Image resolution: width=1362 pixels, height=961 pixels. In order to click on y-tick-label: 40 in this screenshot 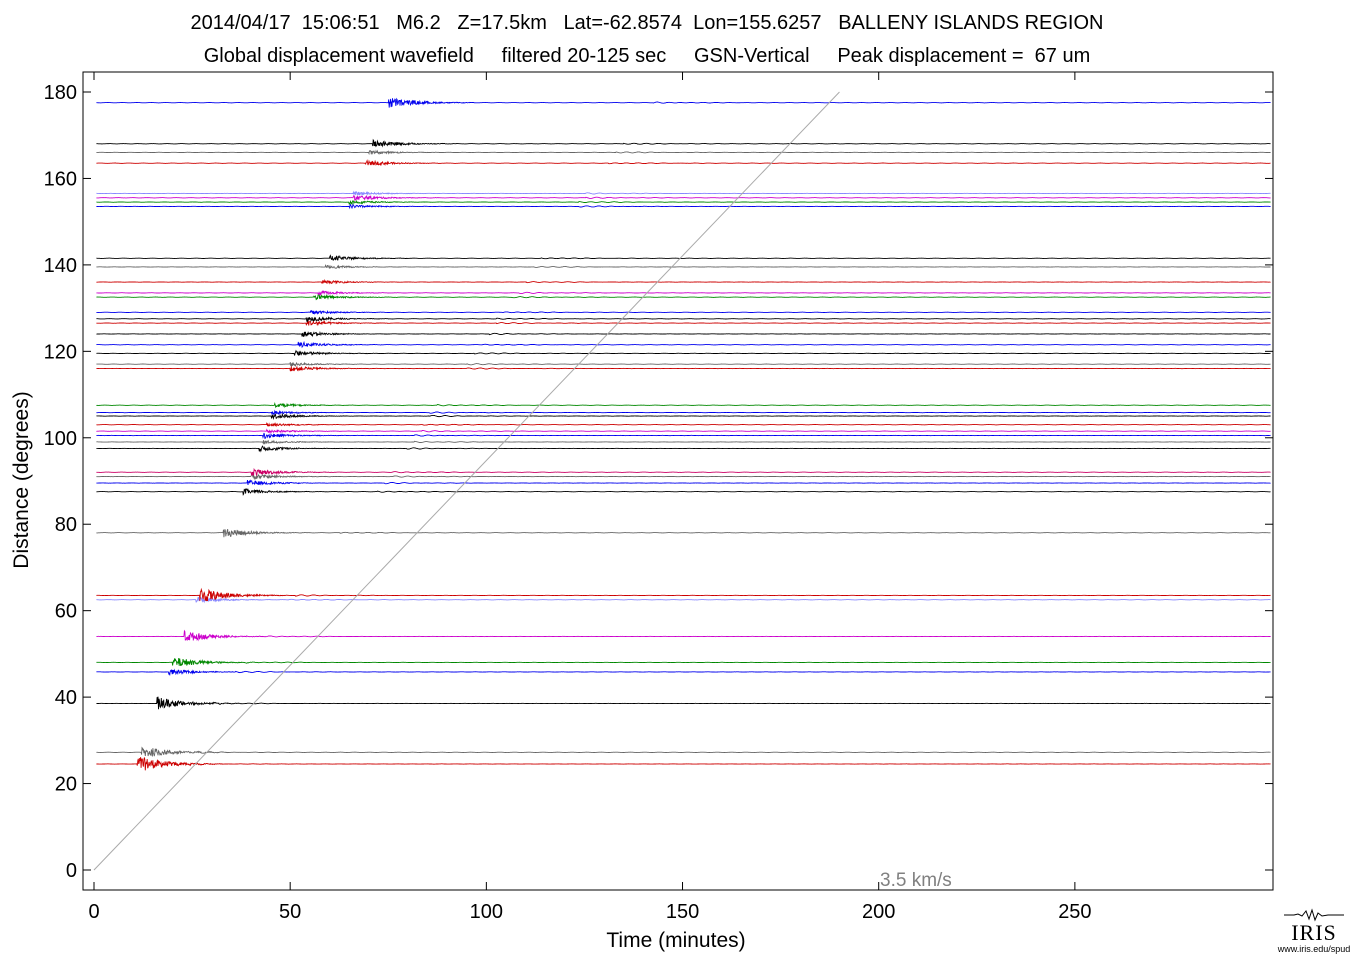, I will do `click(66, 698)`.